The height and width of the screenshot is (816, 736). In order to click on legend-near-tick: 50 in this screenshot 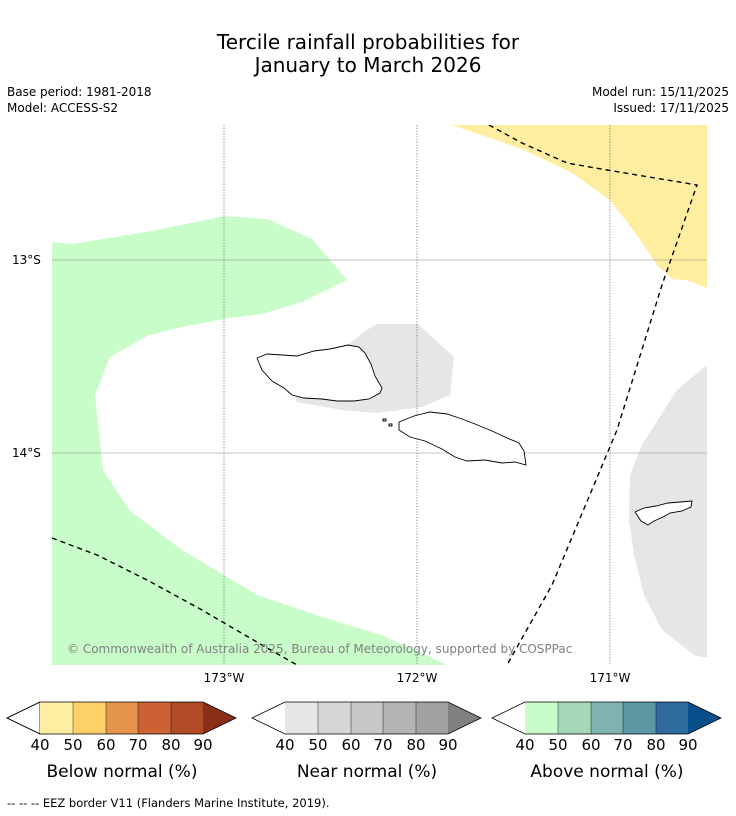, I will do `click(318, 745)`.